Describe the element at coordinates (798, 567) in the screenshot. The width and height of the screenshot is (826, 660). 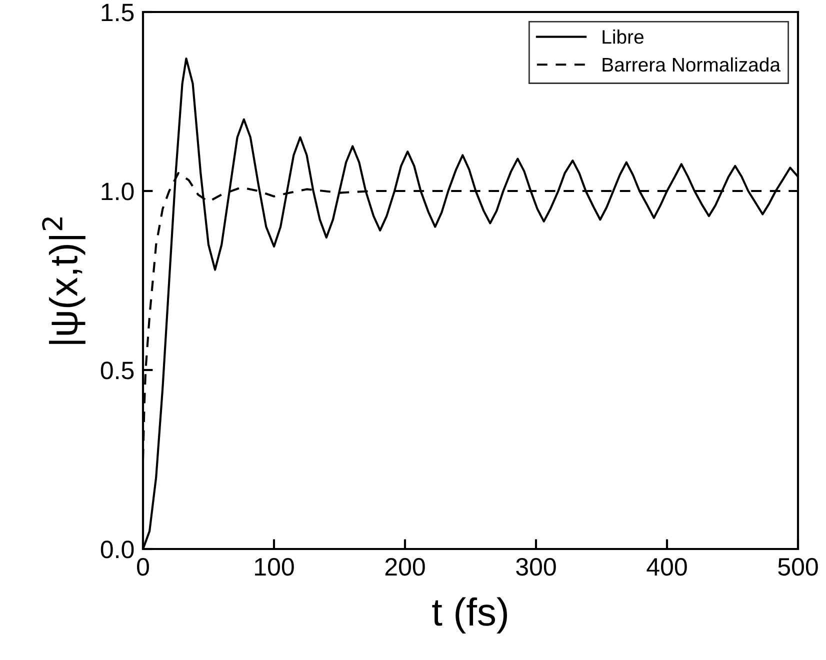
I see `x-tick-label: 500` at that location.